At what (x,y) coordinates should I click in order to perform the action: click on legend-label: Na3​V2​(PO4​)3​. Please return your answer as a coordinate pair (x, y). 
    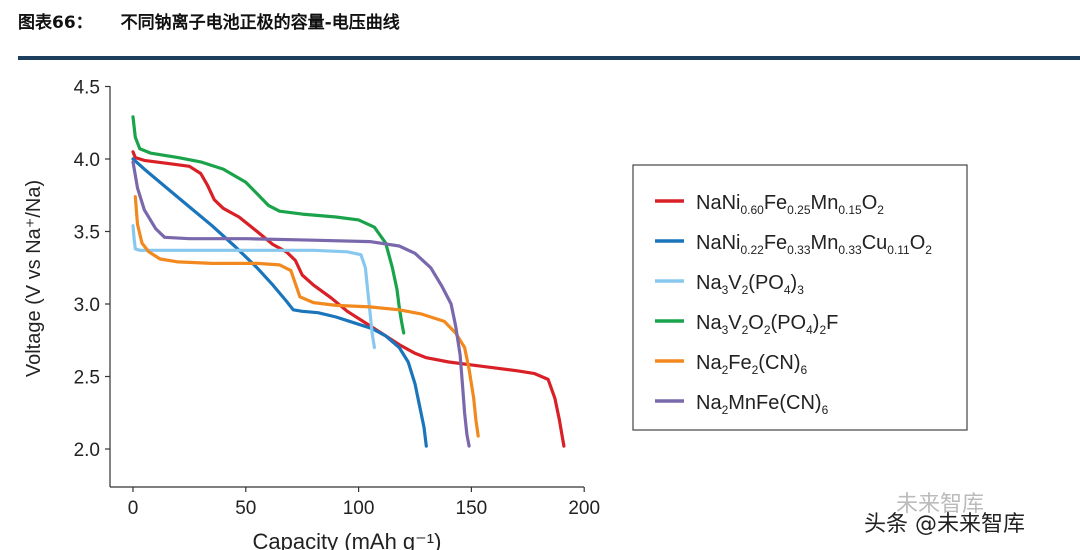
    Looking at the image, I should click on (750, 284).